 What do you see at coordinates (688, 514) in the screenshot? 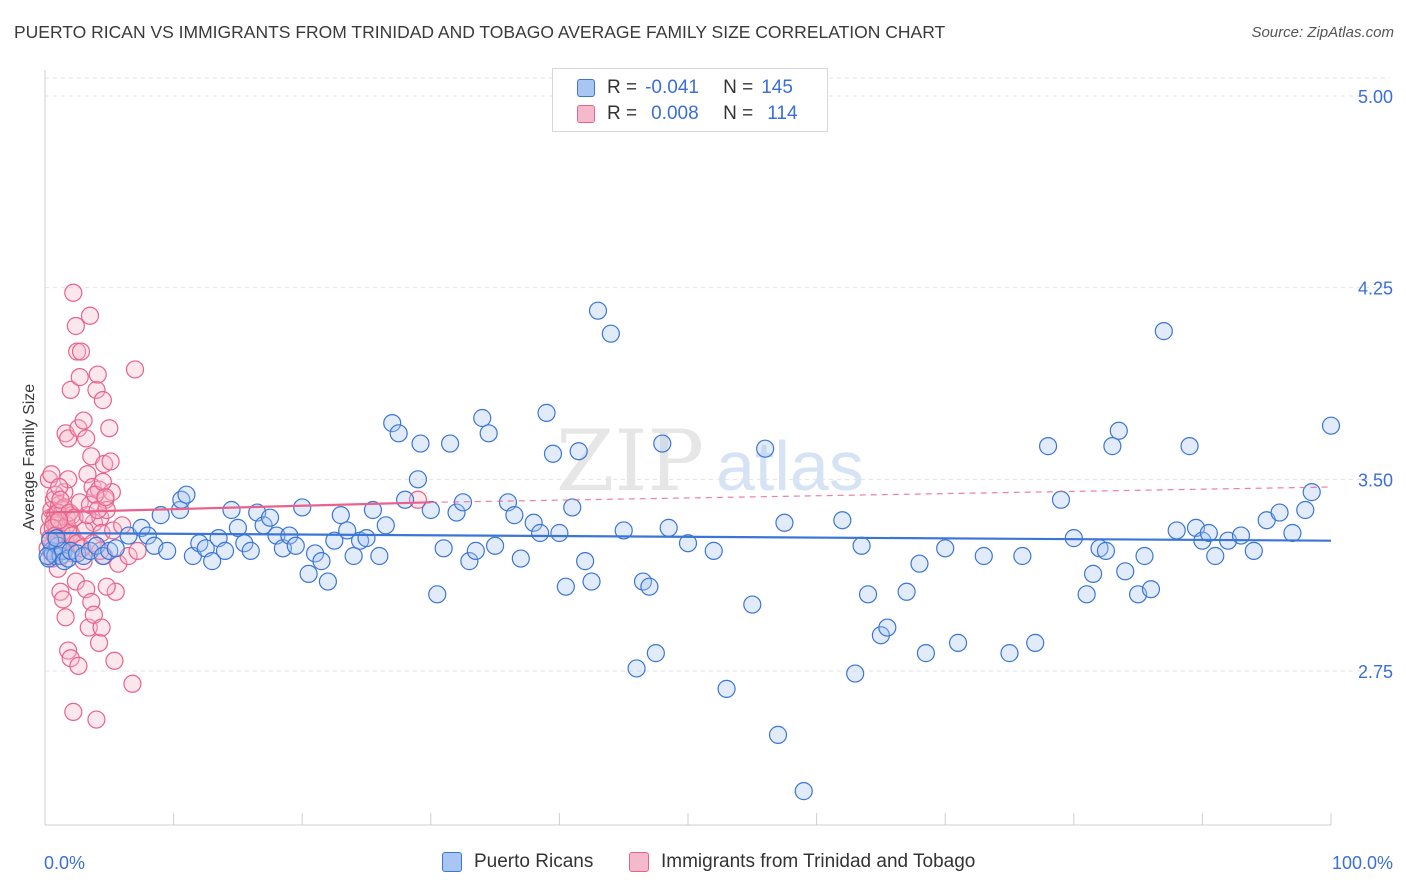
I see `trend-lines` at bounding box center [688, 514].